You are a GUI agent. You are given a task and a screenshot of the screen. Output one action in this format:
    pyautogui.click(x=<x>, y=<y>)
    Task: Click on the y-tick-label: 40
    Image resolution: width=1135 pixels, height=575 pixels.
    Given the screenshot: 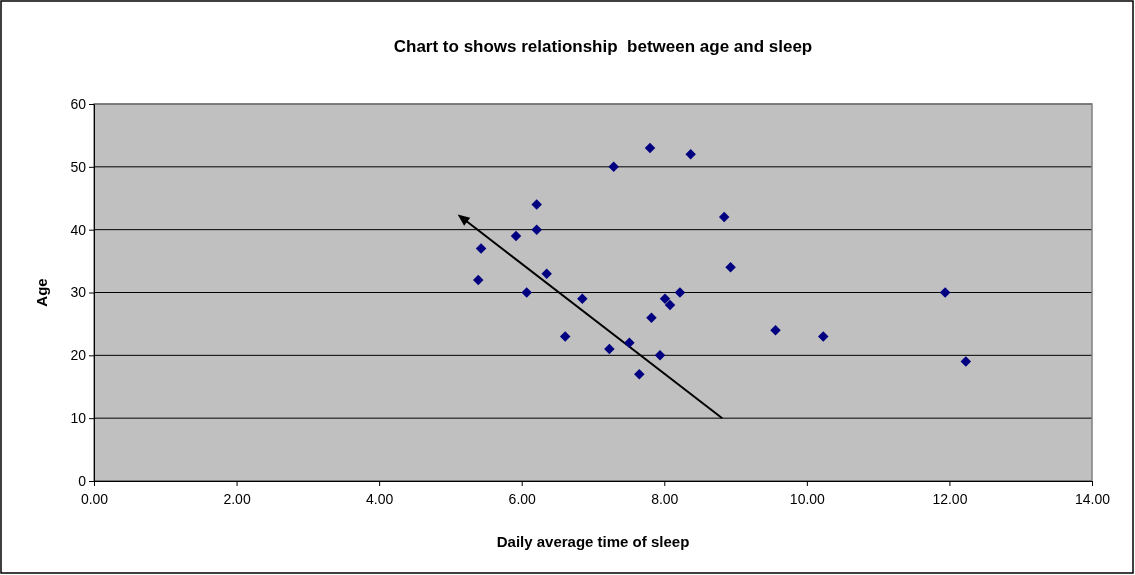 What is the action you would take?
    pyautogui.click(x=78, y=229)
    